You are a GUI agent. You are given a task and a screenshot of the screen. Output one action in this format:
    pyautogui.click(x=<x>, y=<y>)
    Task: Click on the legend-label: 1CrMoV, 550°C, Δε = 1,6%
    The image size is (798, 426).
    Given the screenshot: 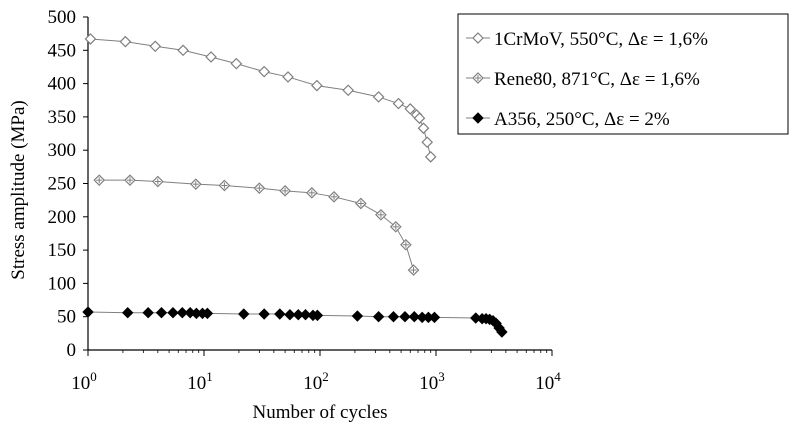 What is the action you would take?
    pyautogui.click(x=601, y=39)
    